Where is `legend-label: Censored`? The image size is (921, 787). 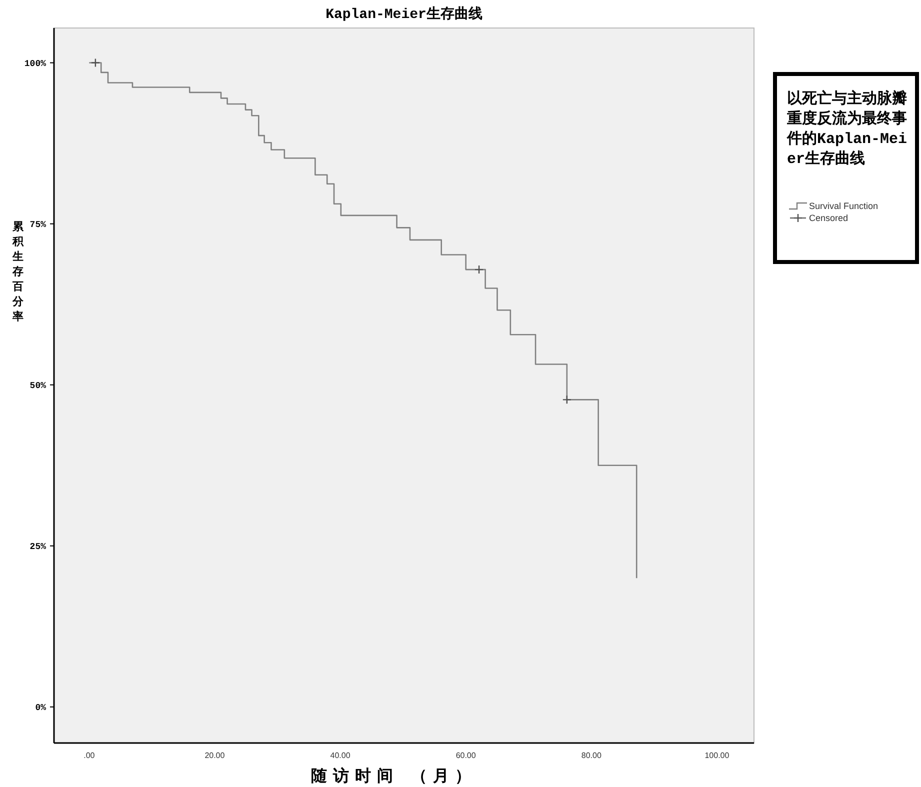
legend-label: Censored is located at coordinates (828, 218).